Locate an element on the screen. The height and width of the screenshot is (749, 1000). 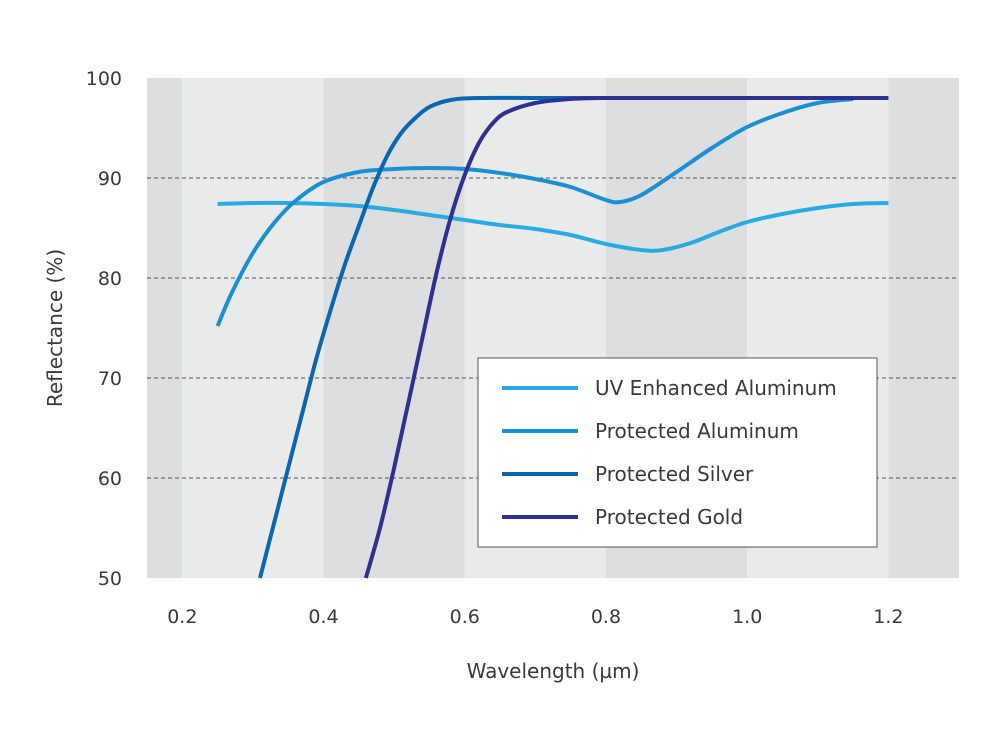
x-tick-label: 1.0 is located at coordinates (747, 617).